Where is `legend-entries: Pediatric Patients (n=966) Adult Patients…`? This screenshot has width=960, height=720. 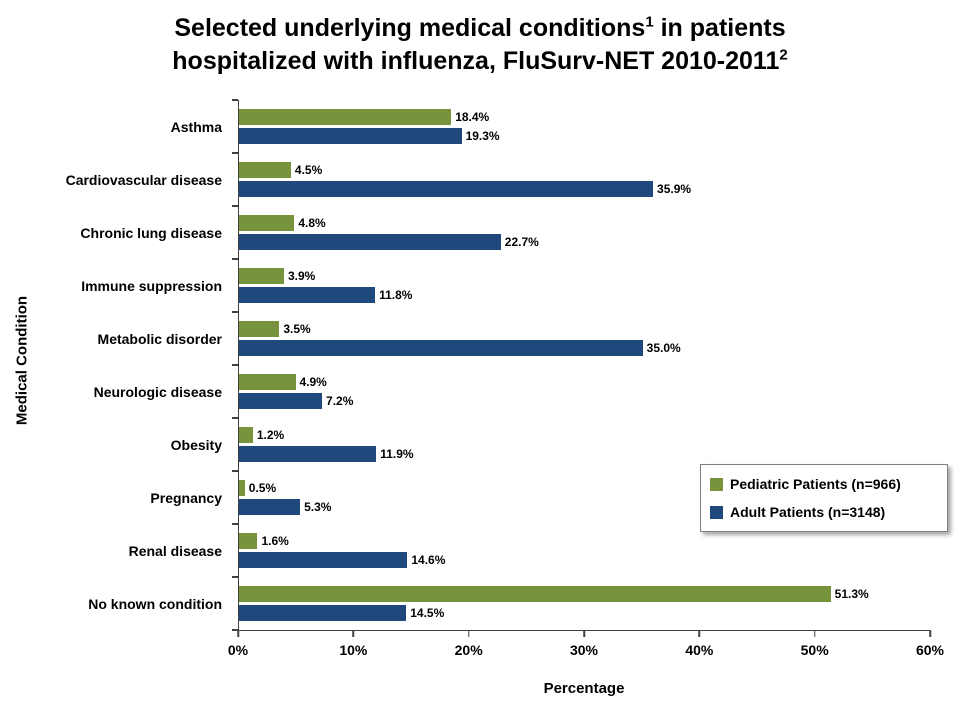
legend-entries: Pediatric Patients (n=966) Adult Patients… is located at coordinates (824, 498).